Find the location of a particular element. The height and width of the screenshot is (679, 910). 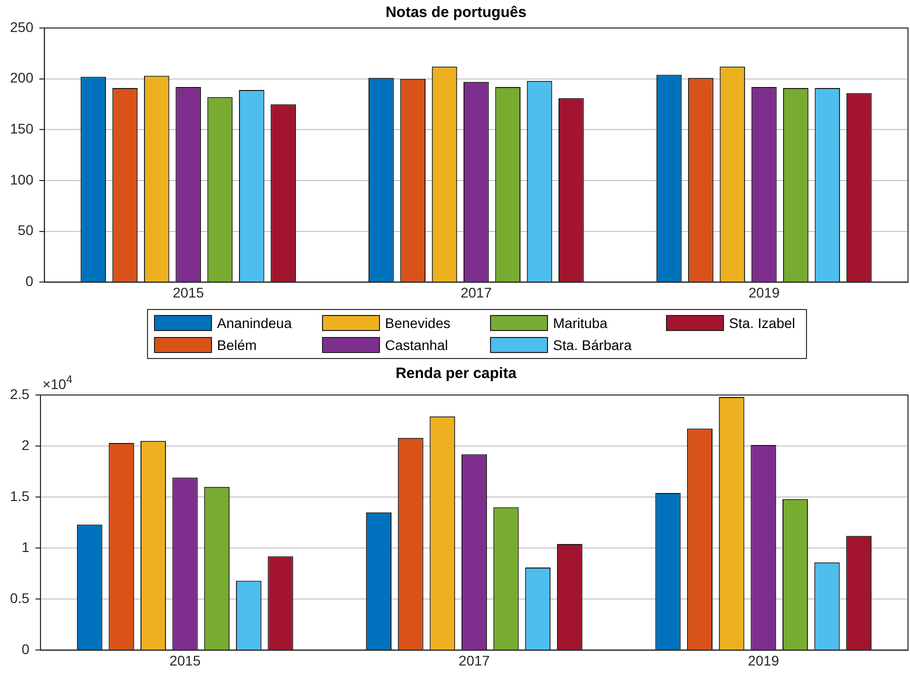

y-tick-label: 150 is located at coordinates (22, 128).